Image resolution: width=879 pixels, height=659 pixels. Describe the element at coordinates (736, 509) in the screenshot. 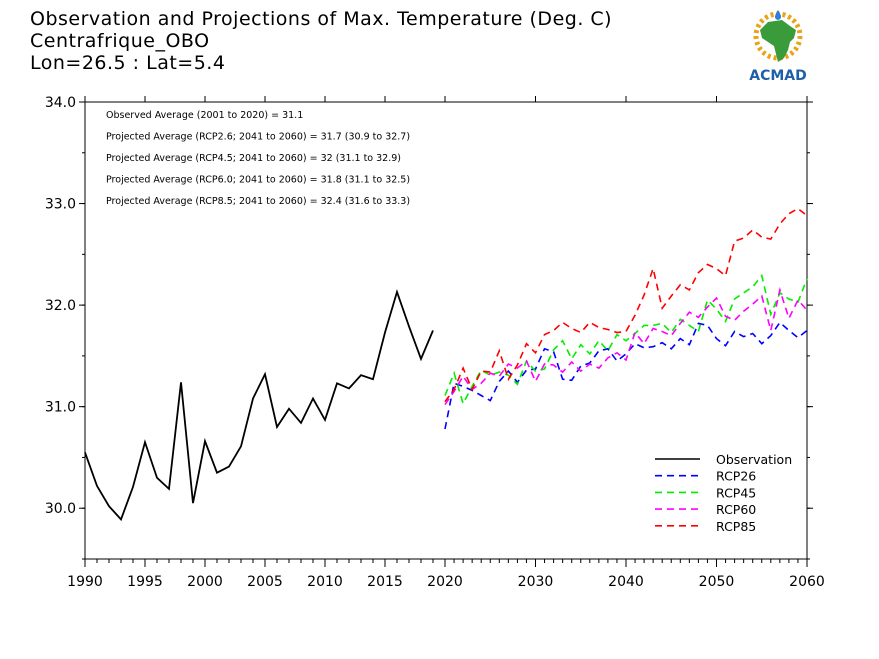

I see `legend-label: RCP60` at that location.